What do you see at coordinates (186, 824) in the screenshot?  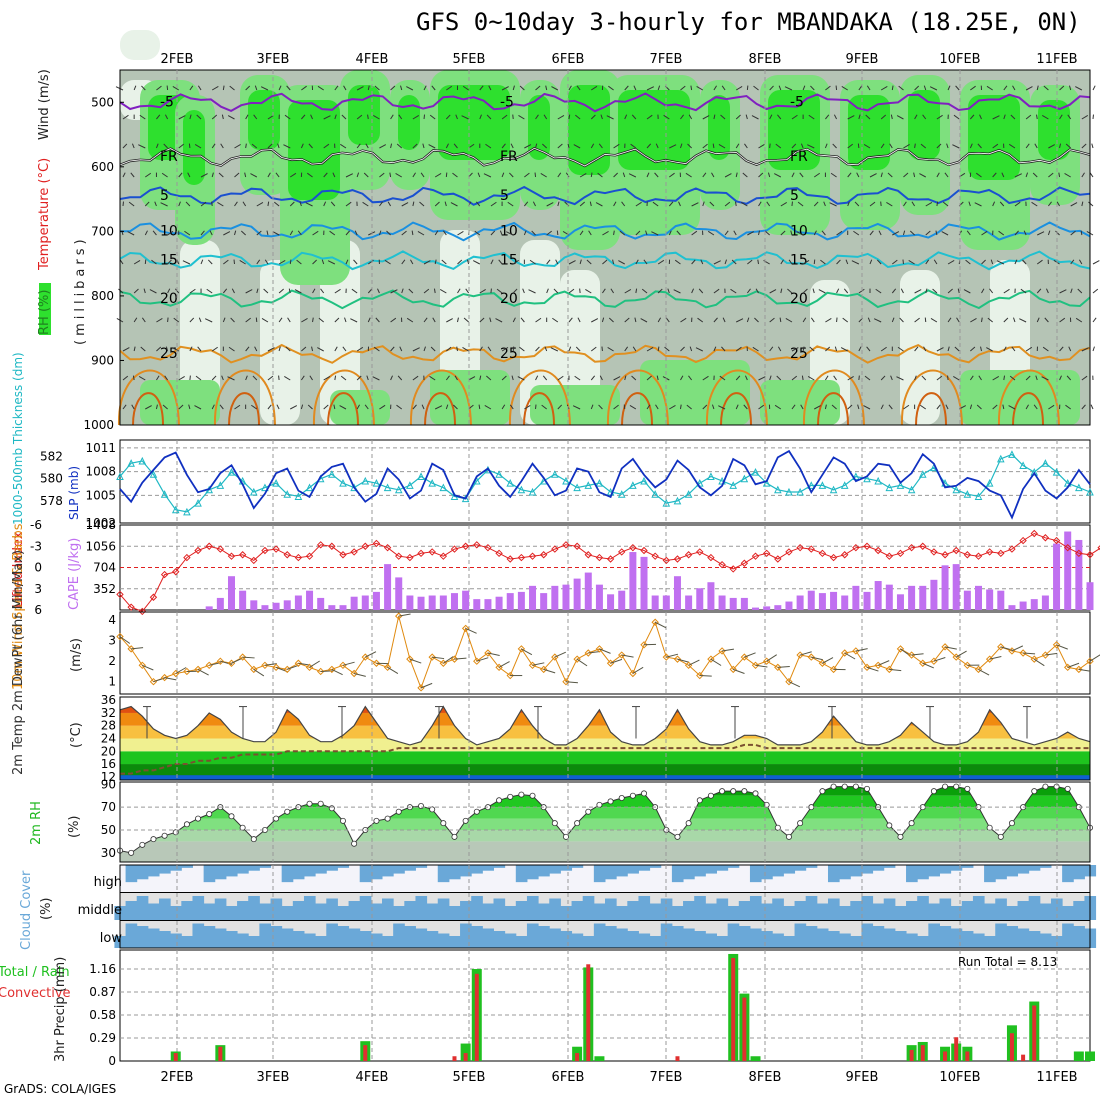 I see `rh2m-point` at bounding box center [186, 824].